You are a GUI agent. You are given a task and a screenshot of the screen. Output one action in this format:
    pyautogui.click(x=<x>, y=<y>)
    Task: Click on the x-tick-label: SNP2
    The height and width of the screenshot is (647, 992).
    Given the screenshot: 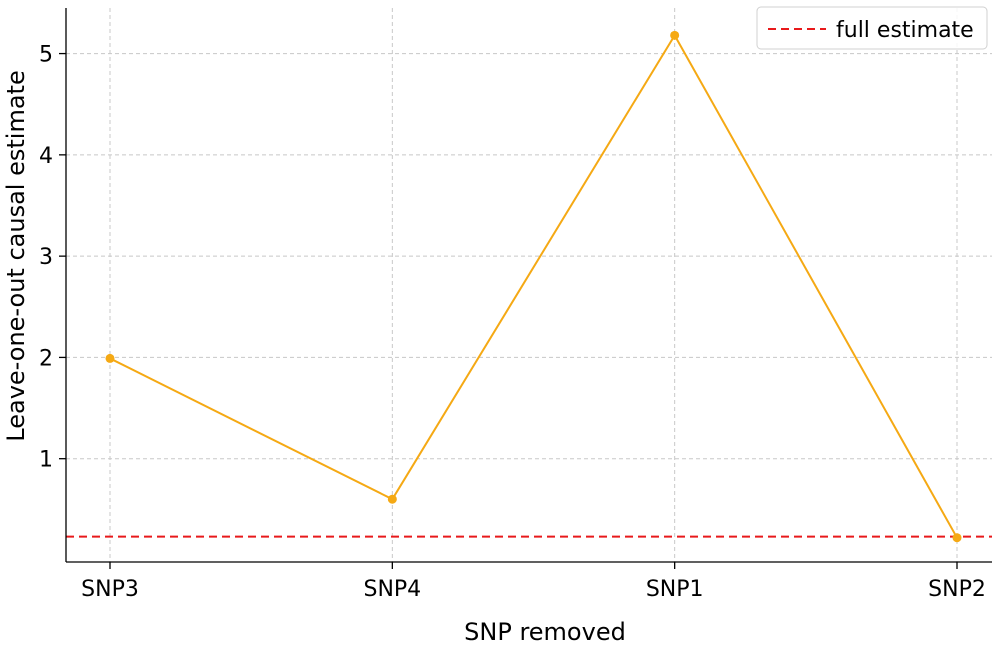 What is the action you would take?
    pyautogui.click(x=957, y=589)
    